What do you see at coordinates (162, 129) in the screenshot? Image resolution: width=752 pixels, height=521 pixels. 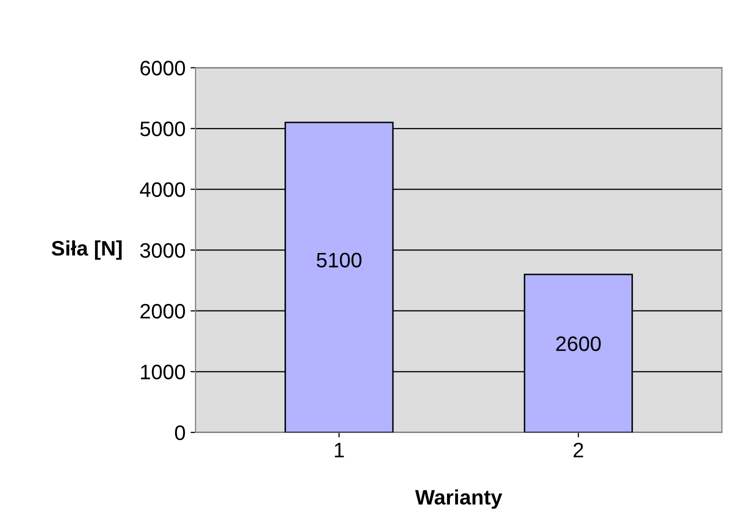 I see `y-tick-label: 5000` at bounding box center [162, 129].